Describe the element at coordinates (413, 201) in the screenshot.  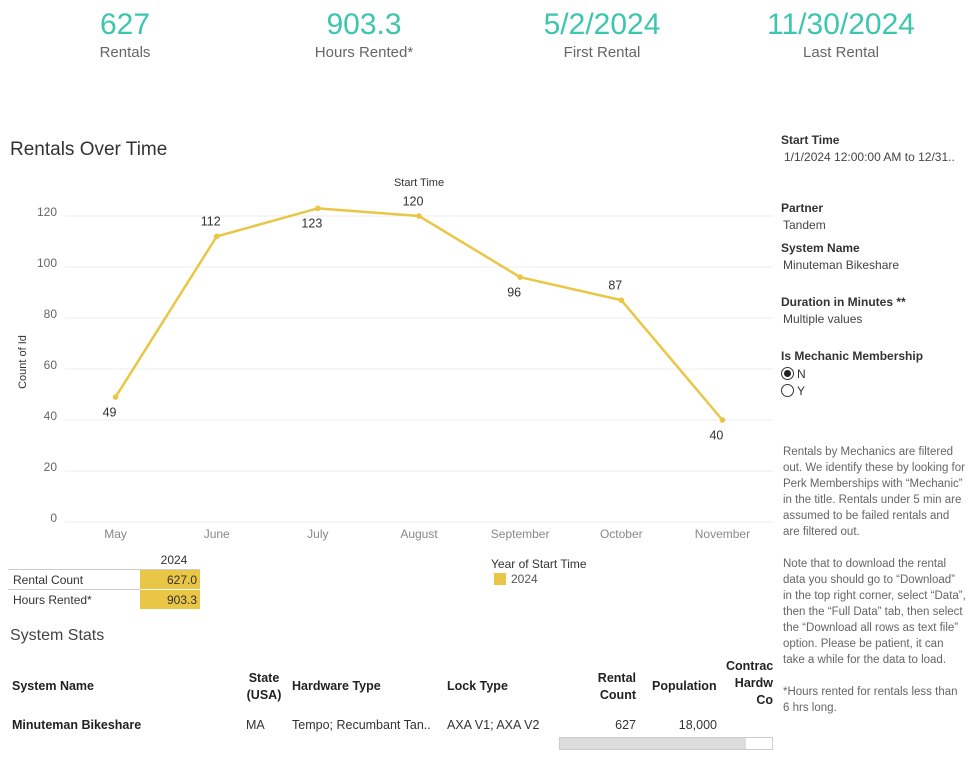
I see `data-label: 120` at that location.